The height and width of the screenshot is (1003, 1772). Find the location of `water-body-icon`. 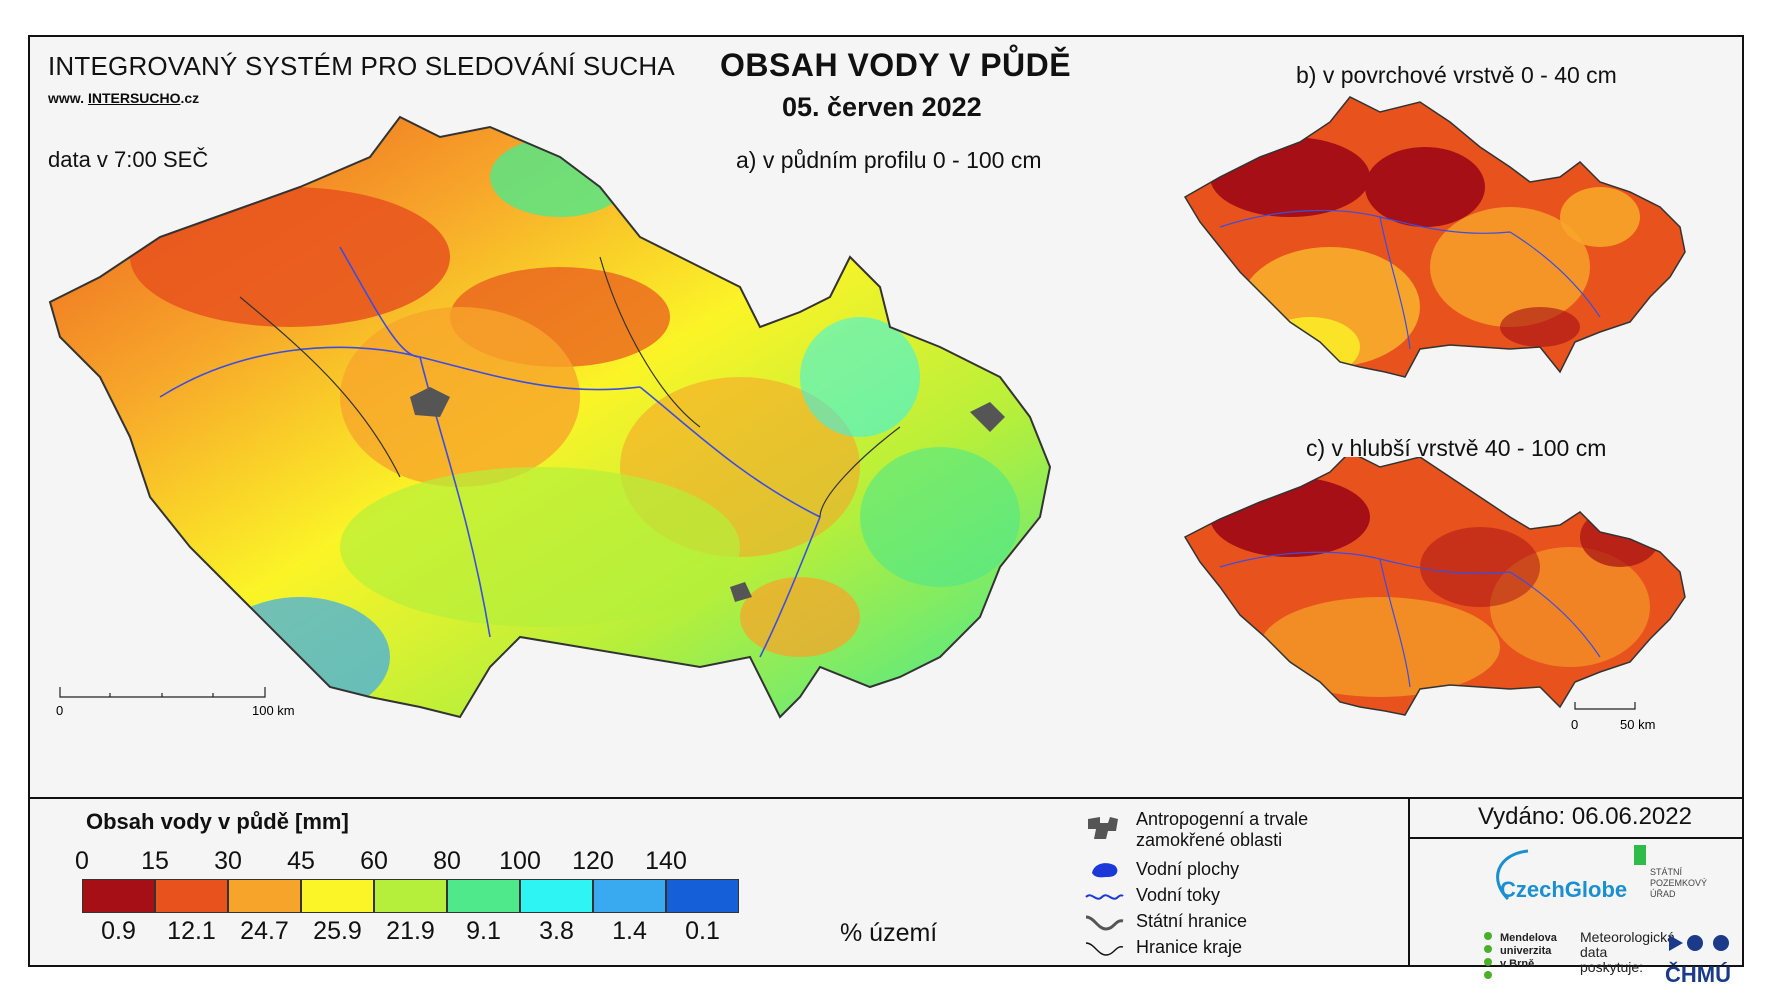

water-body-icon is located at coordinates (1105, 870).